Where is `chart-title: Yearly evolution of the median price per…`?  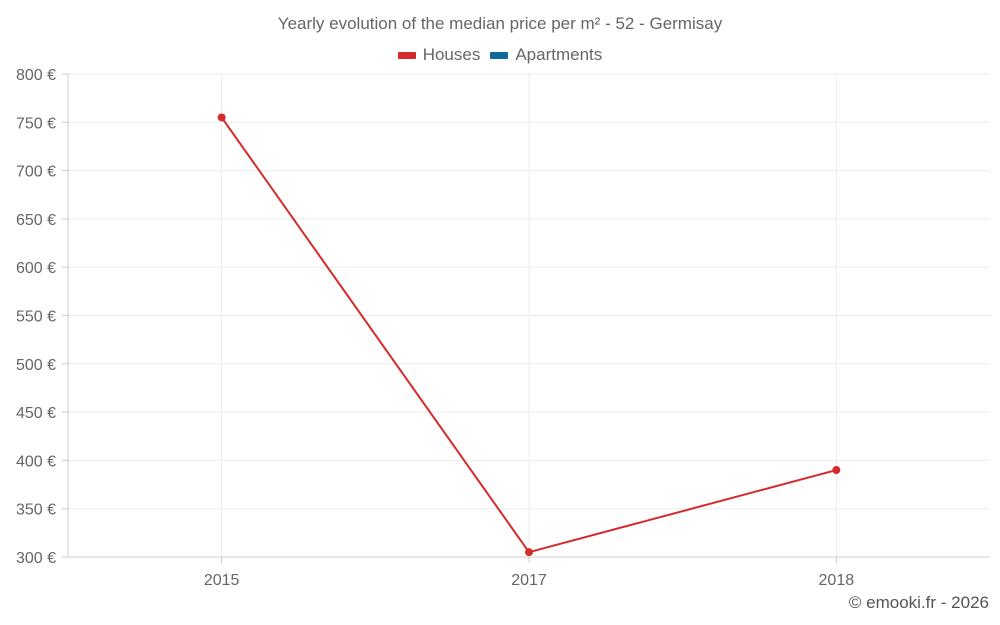 chart-title: Yearly evolution of the median price per… is located at coordinates (500, 23).